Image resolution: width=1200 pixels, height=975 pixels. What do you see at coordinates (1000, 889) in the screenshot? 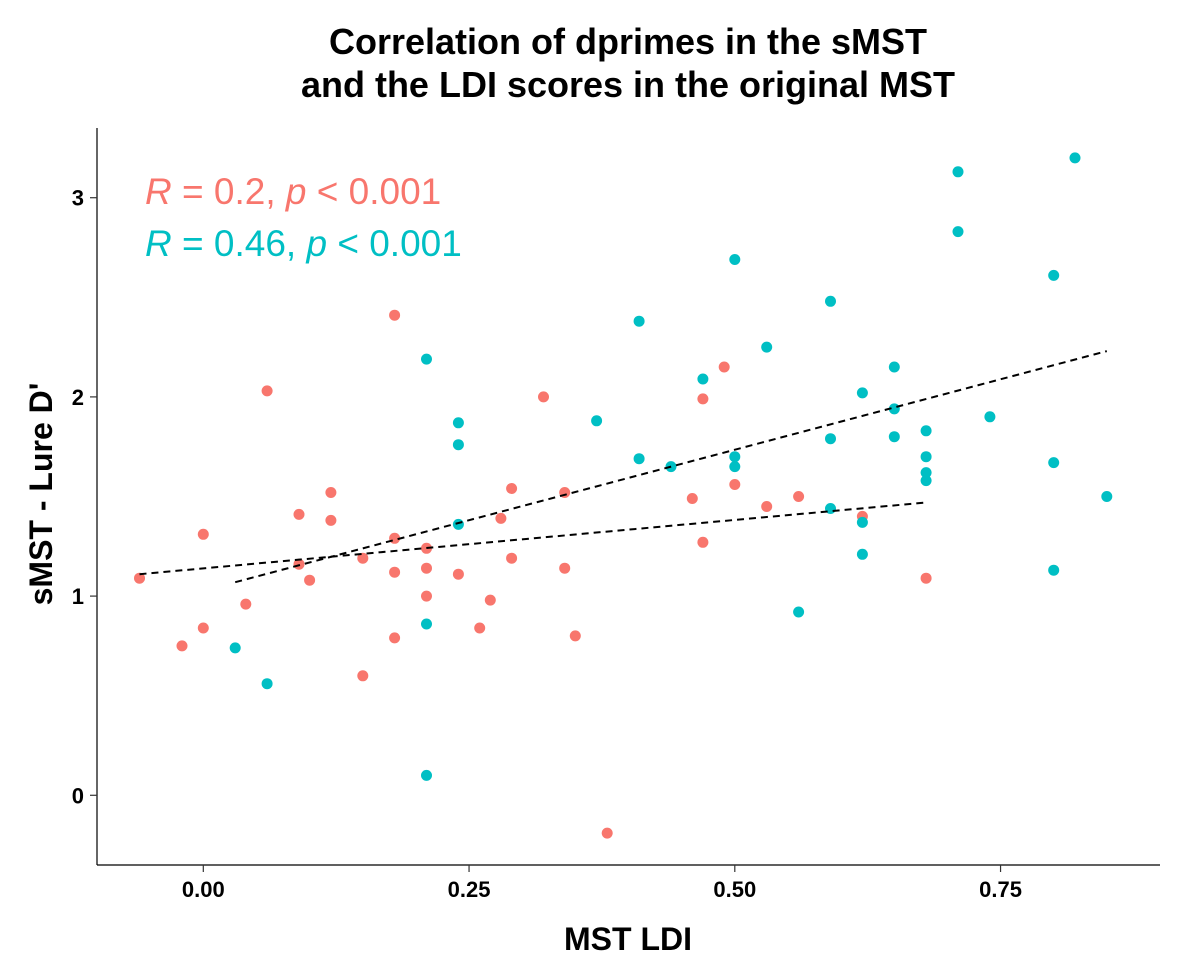
I see `x-tick-label: 0.75` at bounding box center [1000, 889].